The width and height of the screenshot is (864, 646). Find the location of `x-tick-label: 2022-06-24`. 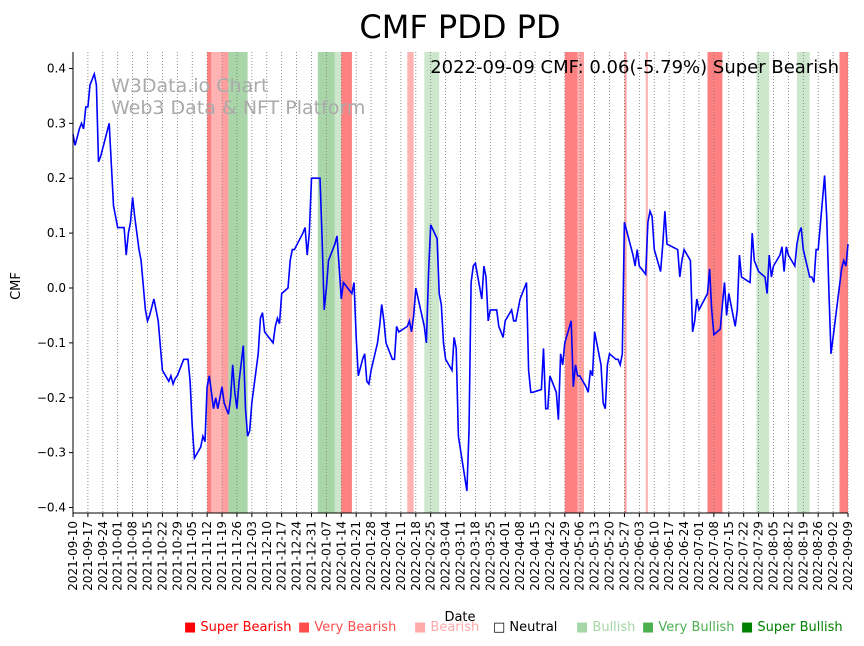

x-tick-label: 2022-06-24 is located at coordinates (684, 556).